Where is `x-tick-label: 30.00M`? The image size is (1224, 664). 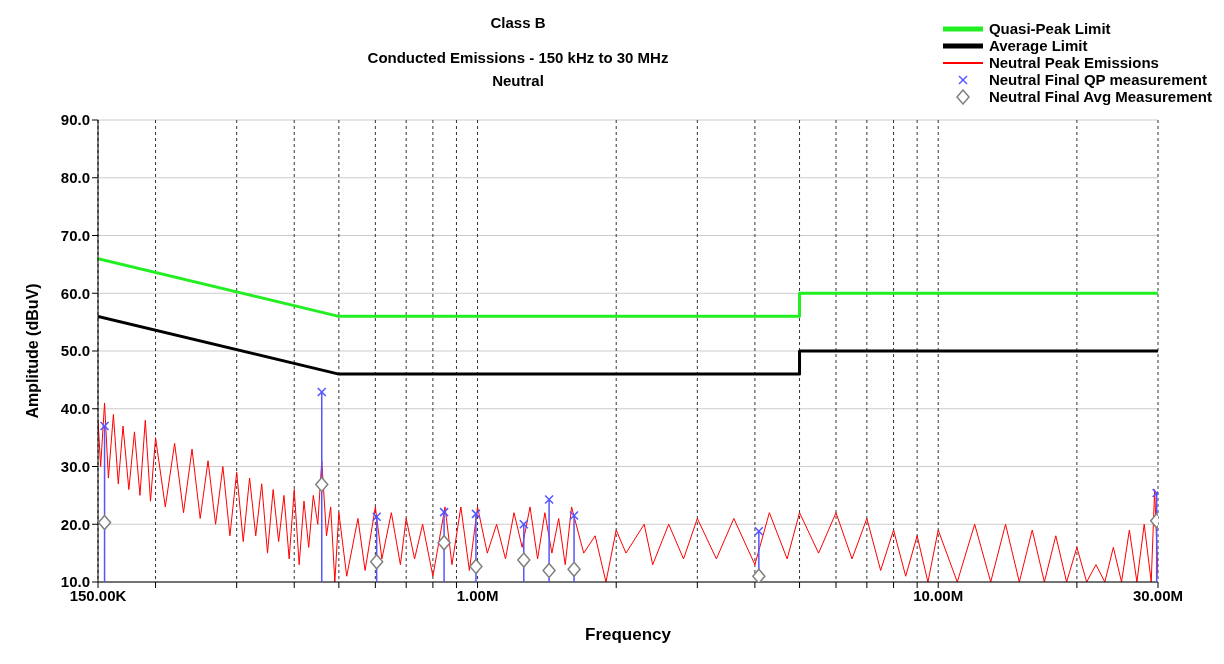 x-tick-label: 30.00M is located at coordinates (1158, 595).